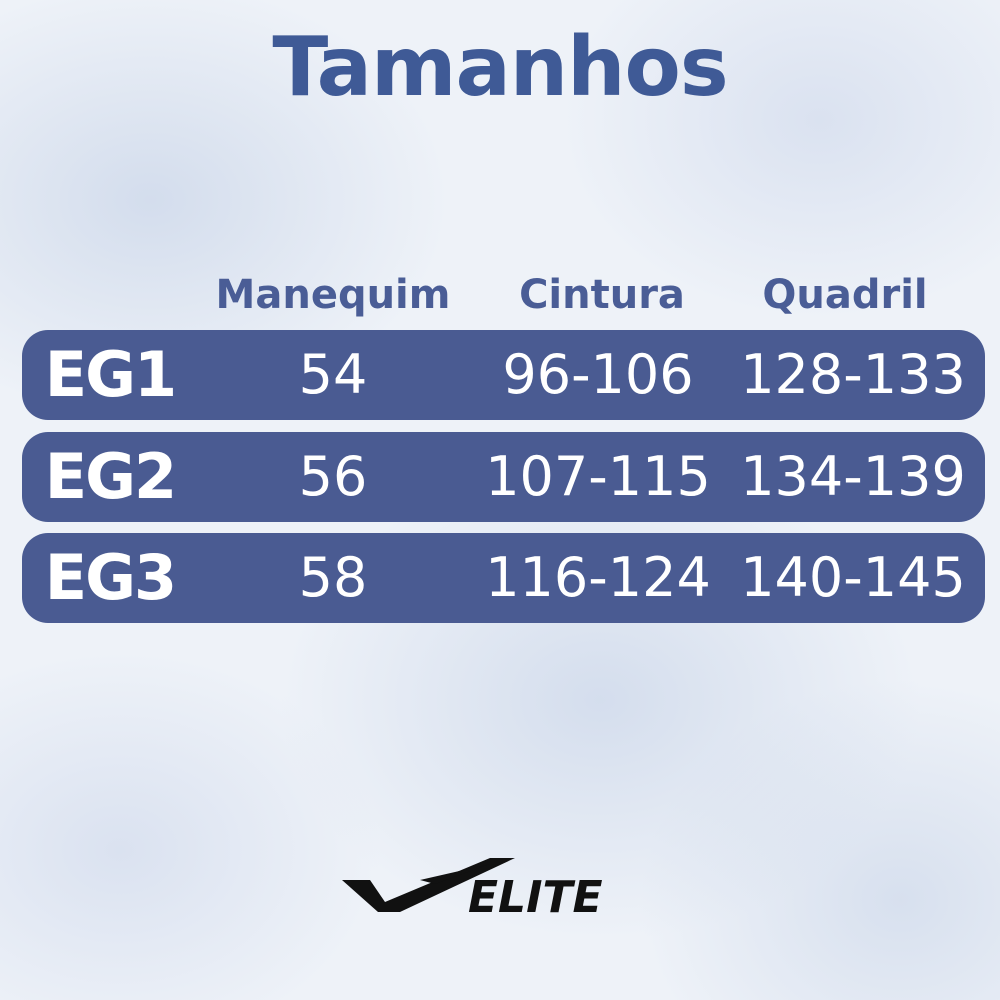  Describe the element at coordinates (455, 874) in the screenshot. I see `logo-stripe` at that location.